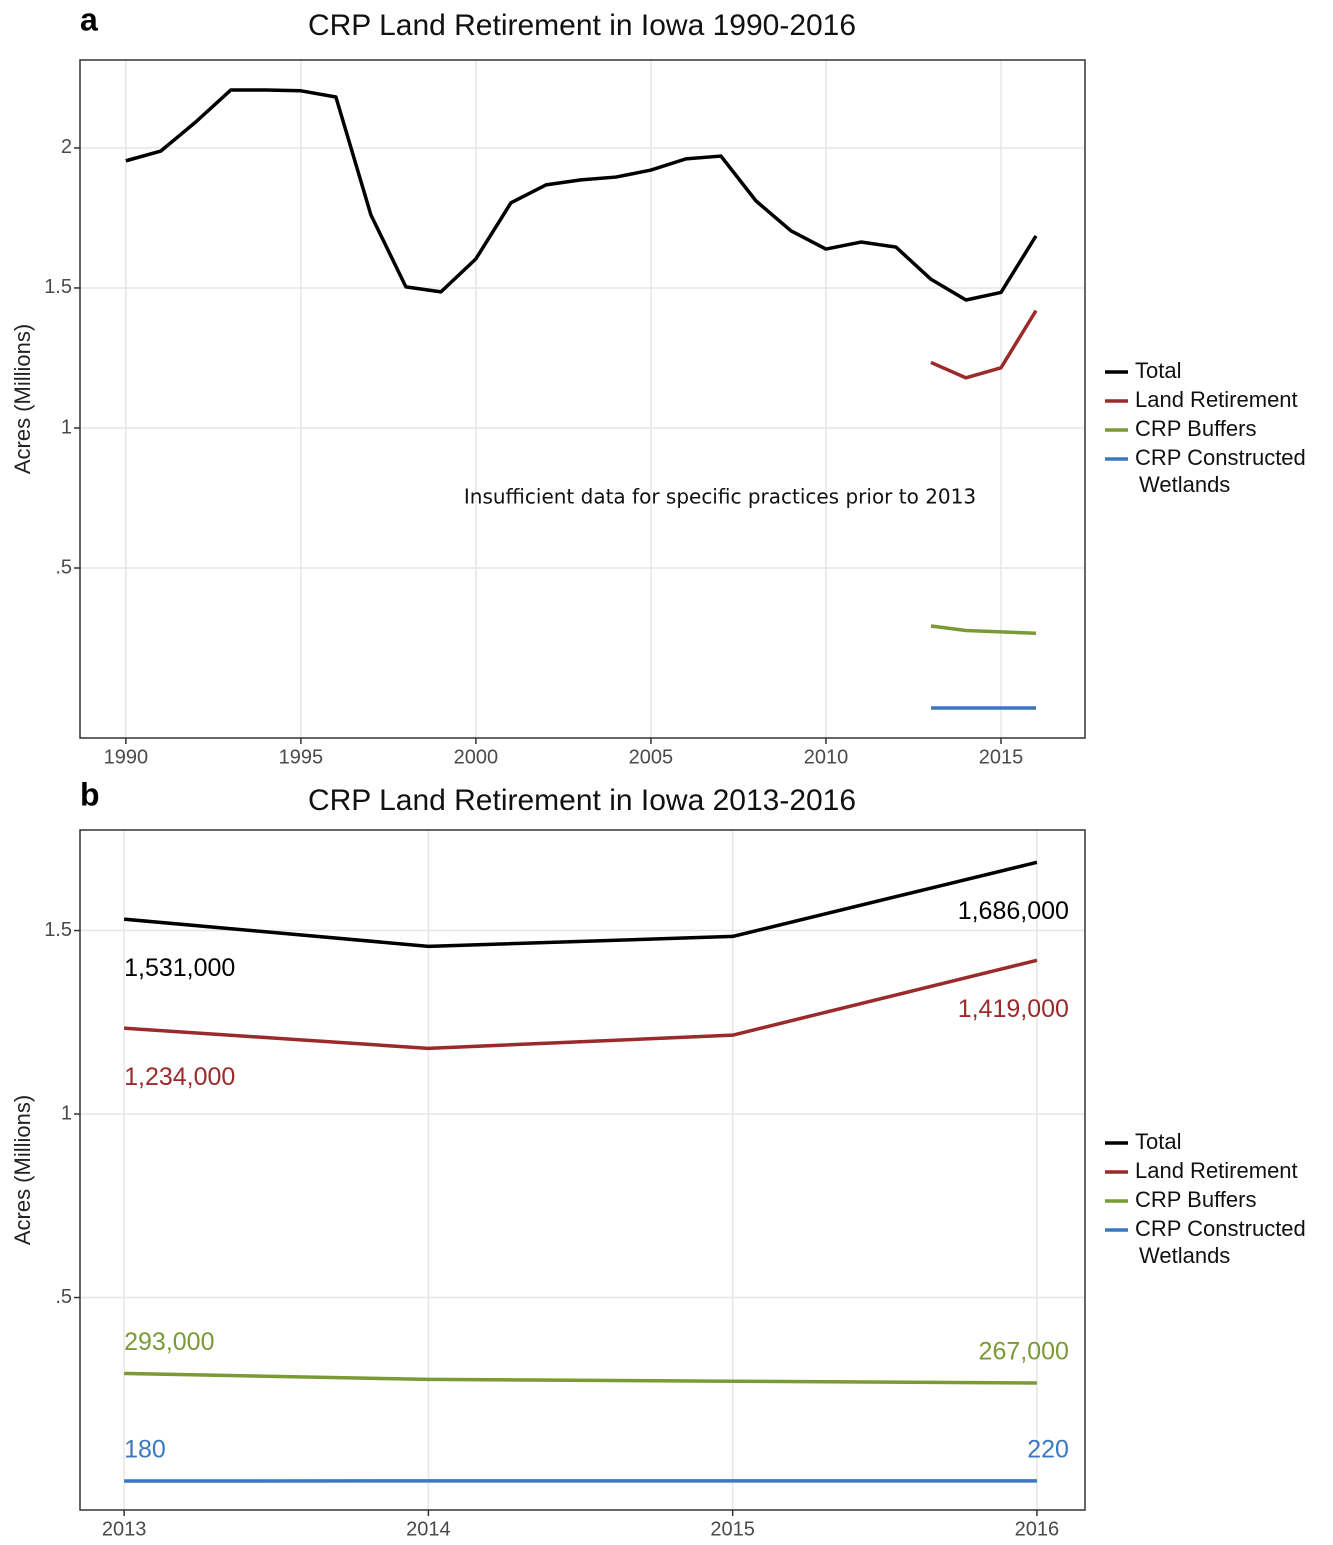  What do you see at coordinates (169, 1342) in the screenshot?
I see `value-label: 293,000` at bounding box center [169, 1342].